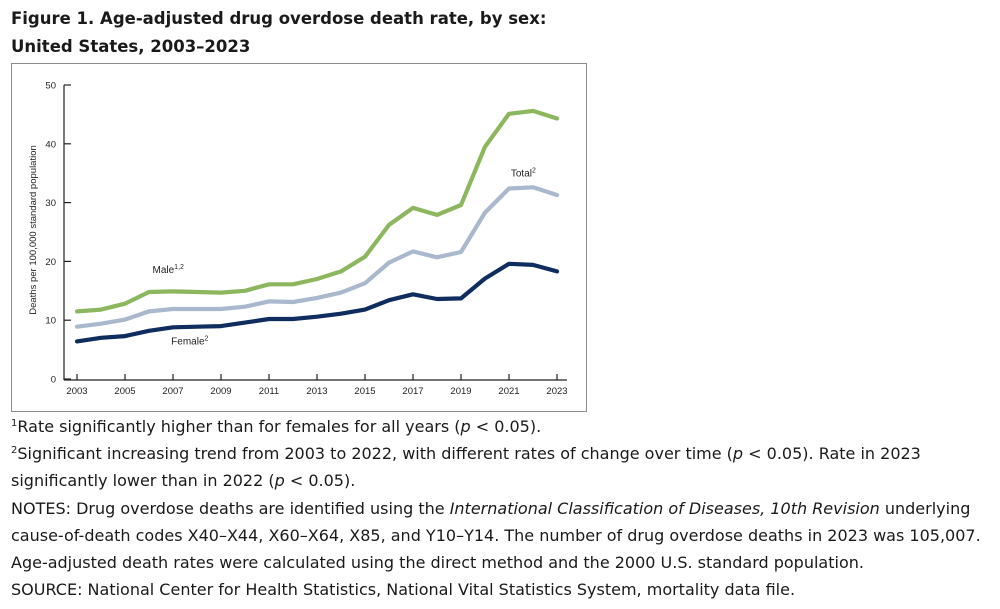  What do you see at coordinates (220, 391) in the screenshot?
I see `x-tick-label: 2009` at bounding box center [220, 391].